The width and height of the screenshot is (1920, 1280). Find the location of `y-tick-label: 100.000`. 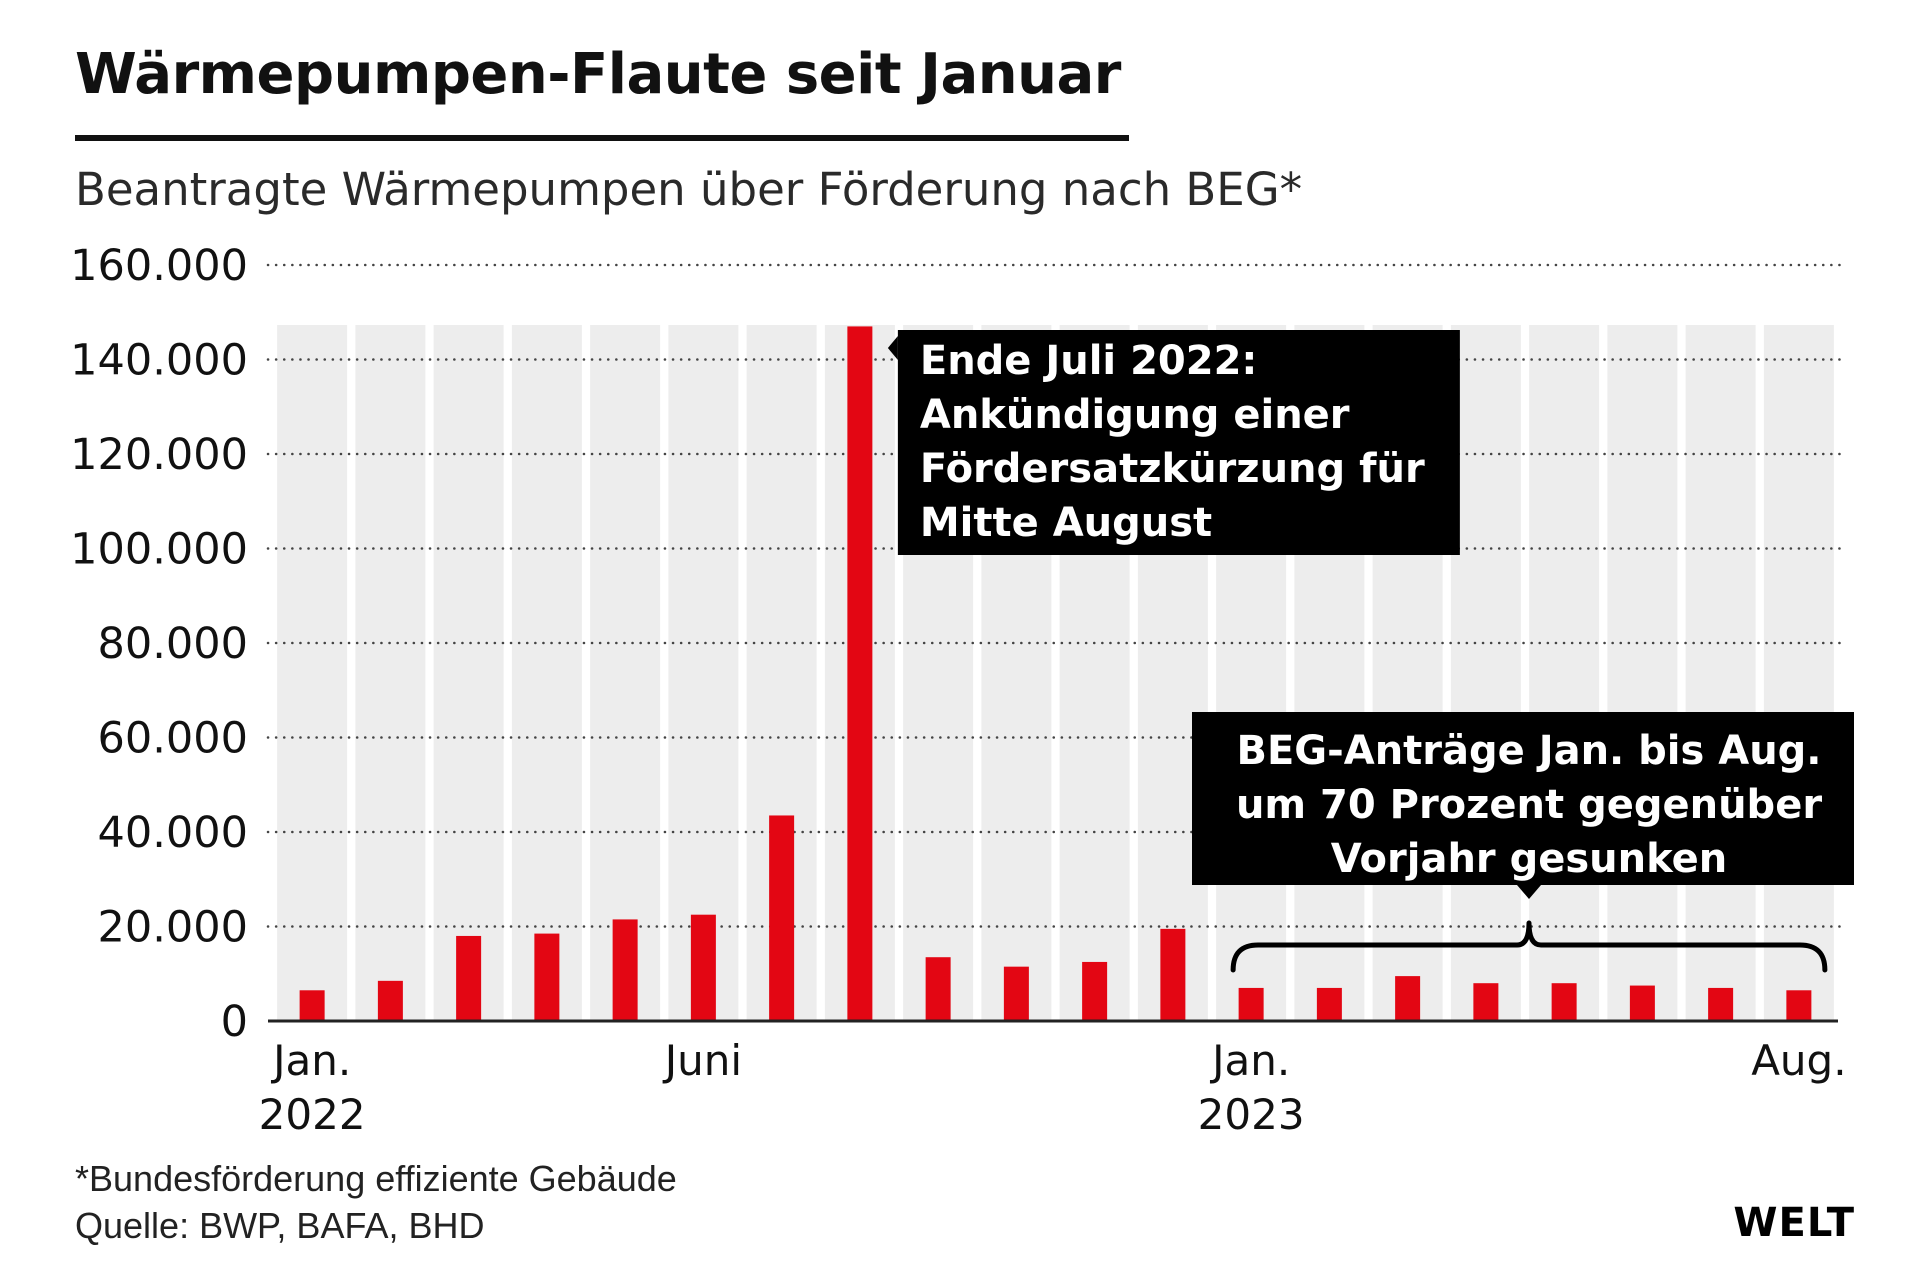

y-tick-label: 100.000 is located at coordinates (159, 550).